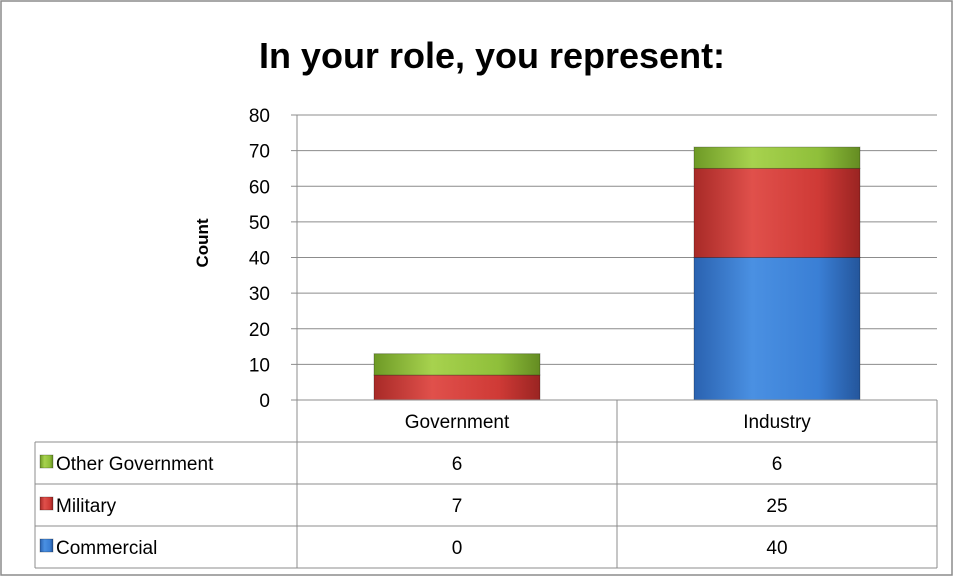  Describe the element at coordinates (457, 364) in the screenshot. I see `bar-segment-other-government-government` at that location.